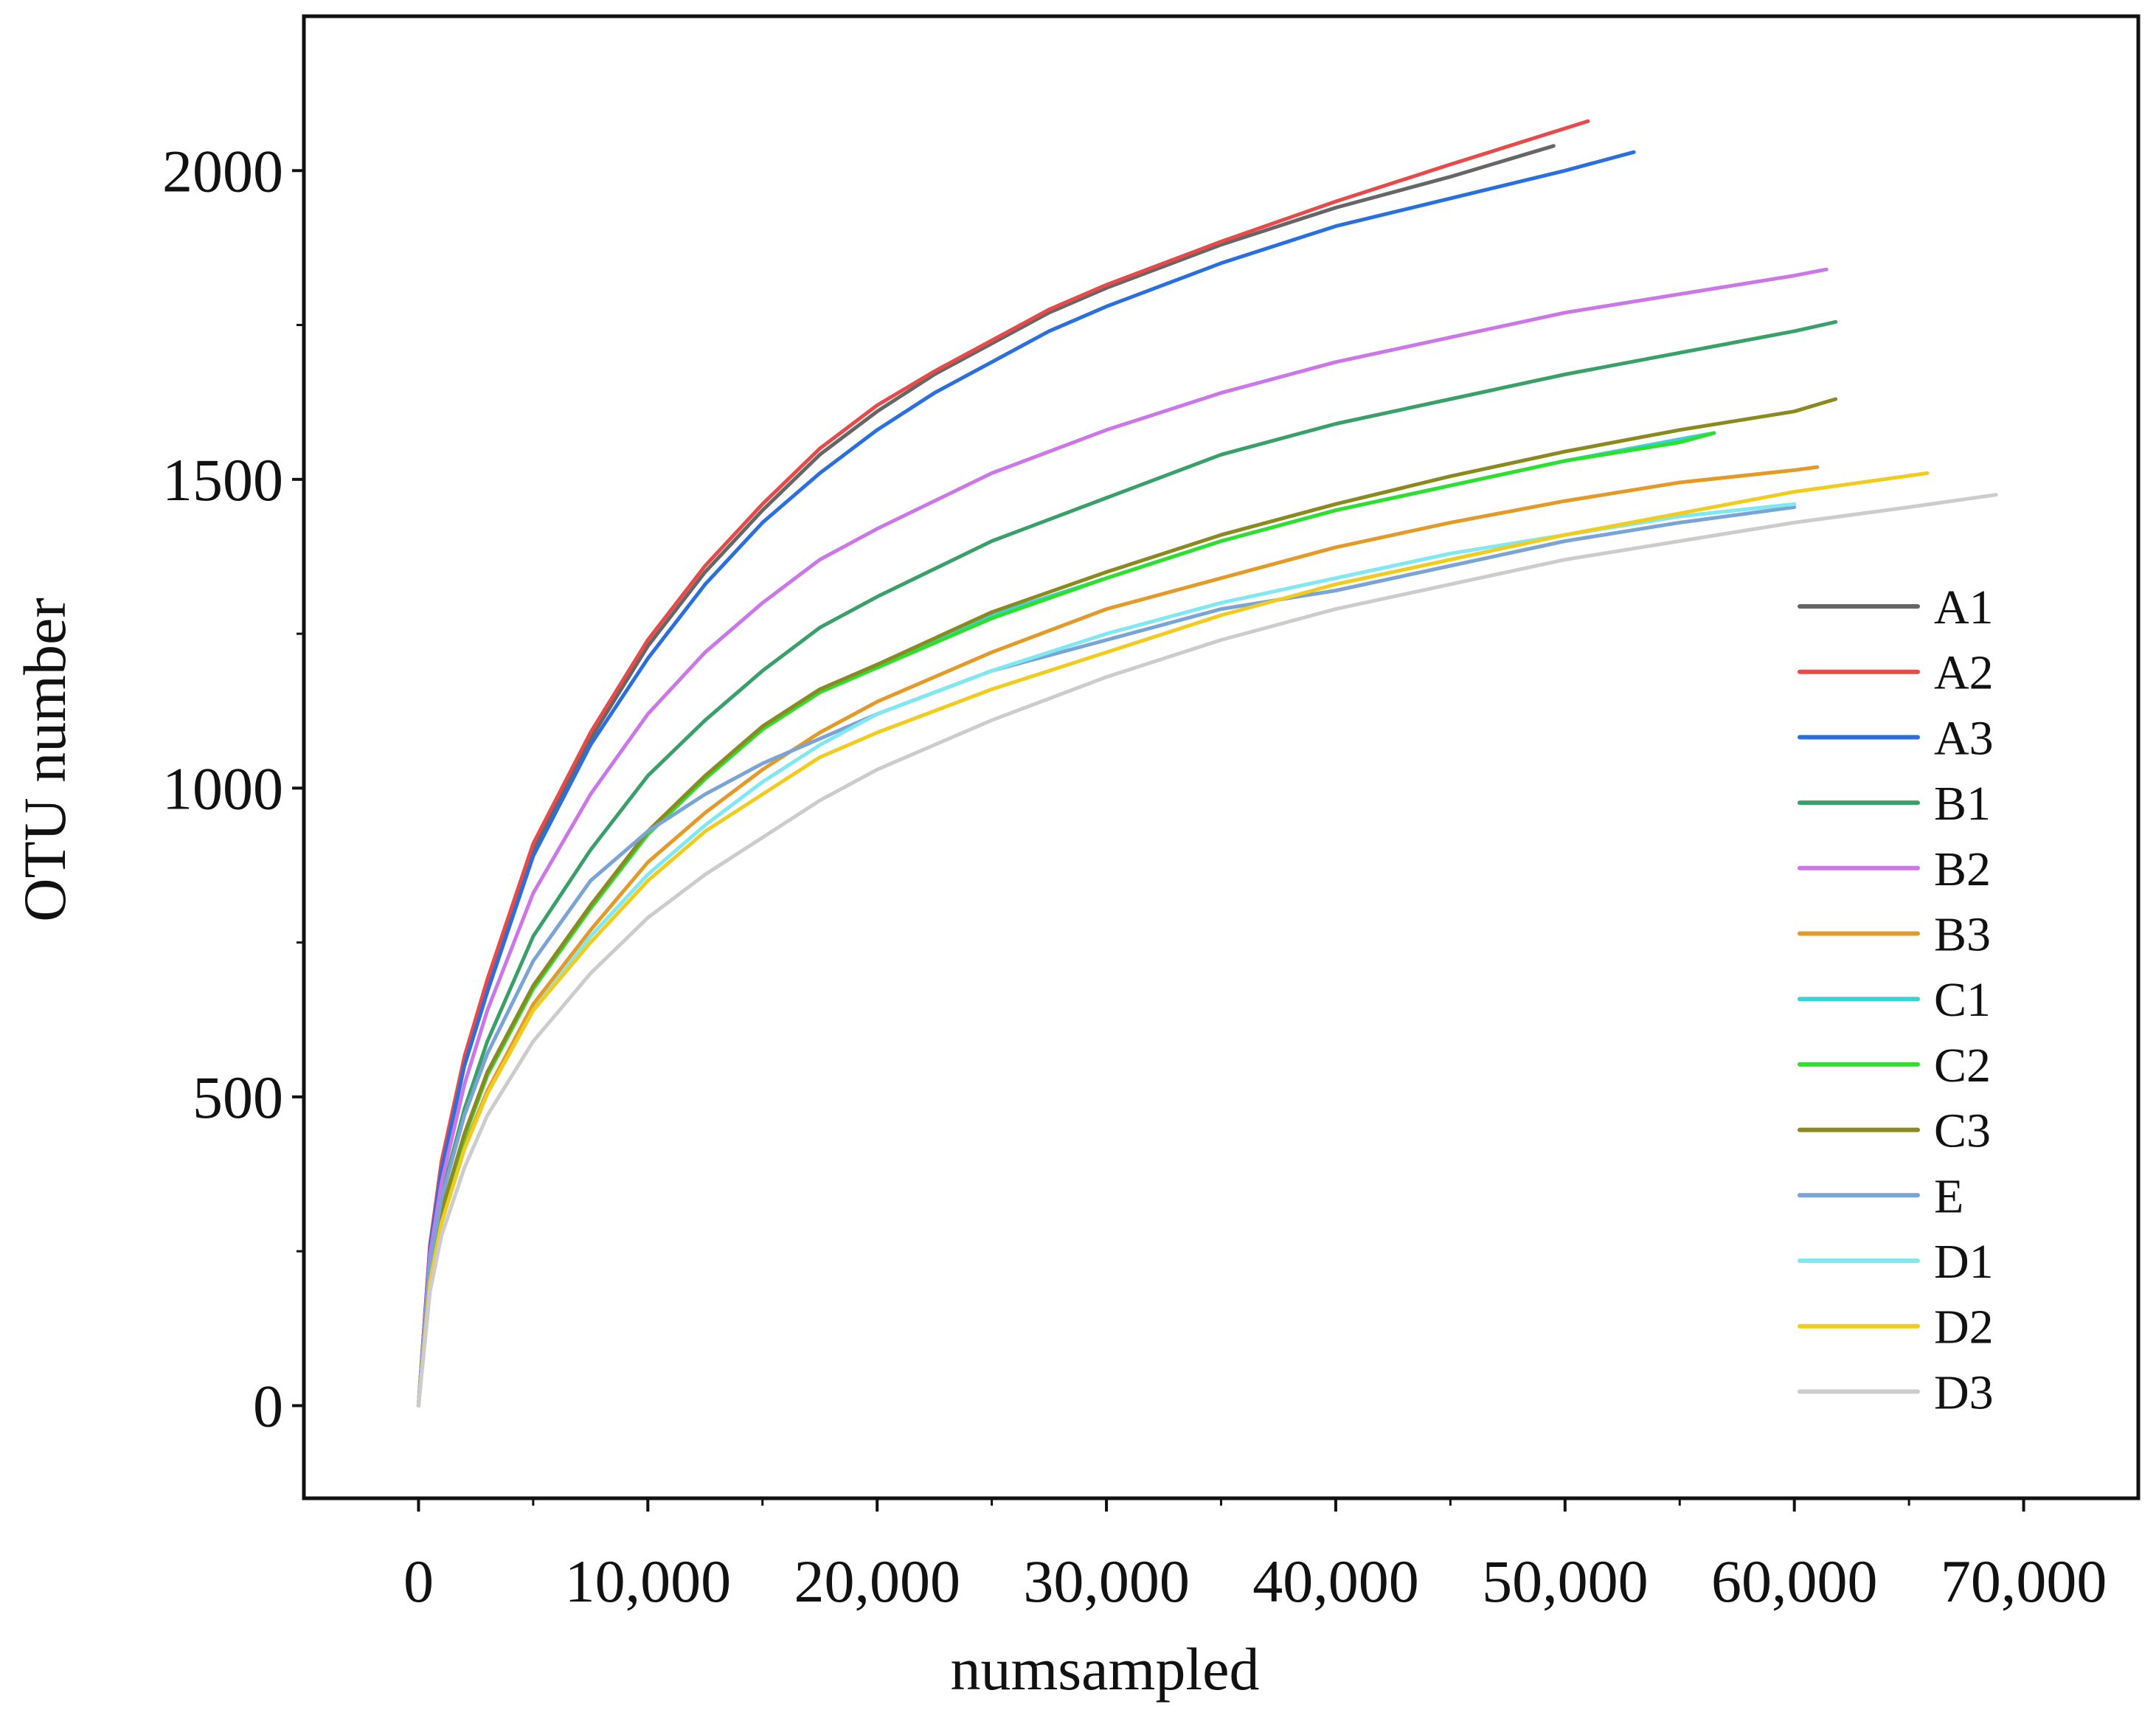 This screenshot has width=2156, height=1724. What do you see at coordinates (1104, 1669) in the screenshot?
I see `x-axis-title: numsampled` at bounding box center [1104, 1669].